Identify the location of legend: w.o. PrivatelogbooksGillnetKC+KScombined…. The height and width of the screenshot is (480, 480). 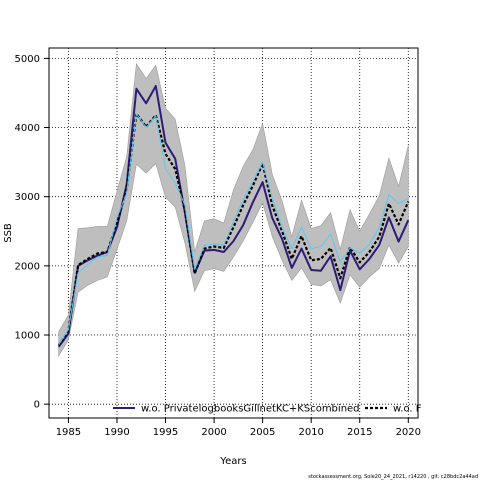
(267, 409).